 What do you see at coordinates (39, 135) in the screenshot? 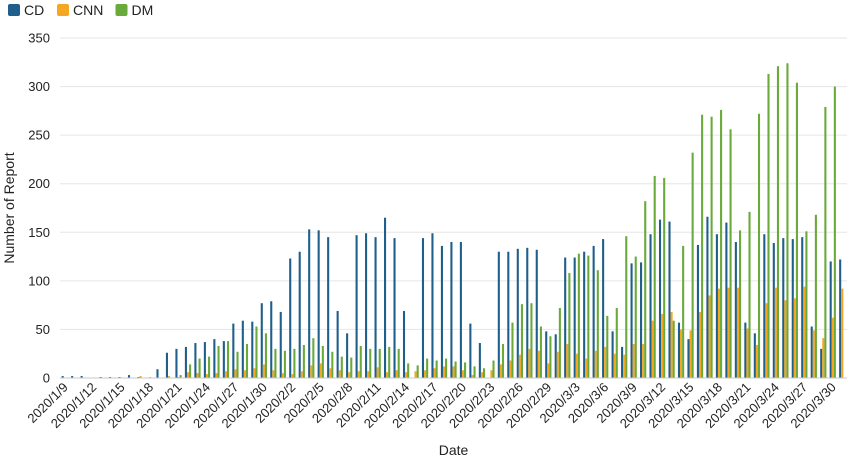
I see `y-tick-label: 250` at bounding box center [39, 135].